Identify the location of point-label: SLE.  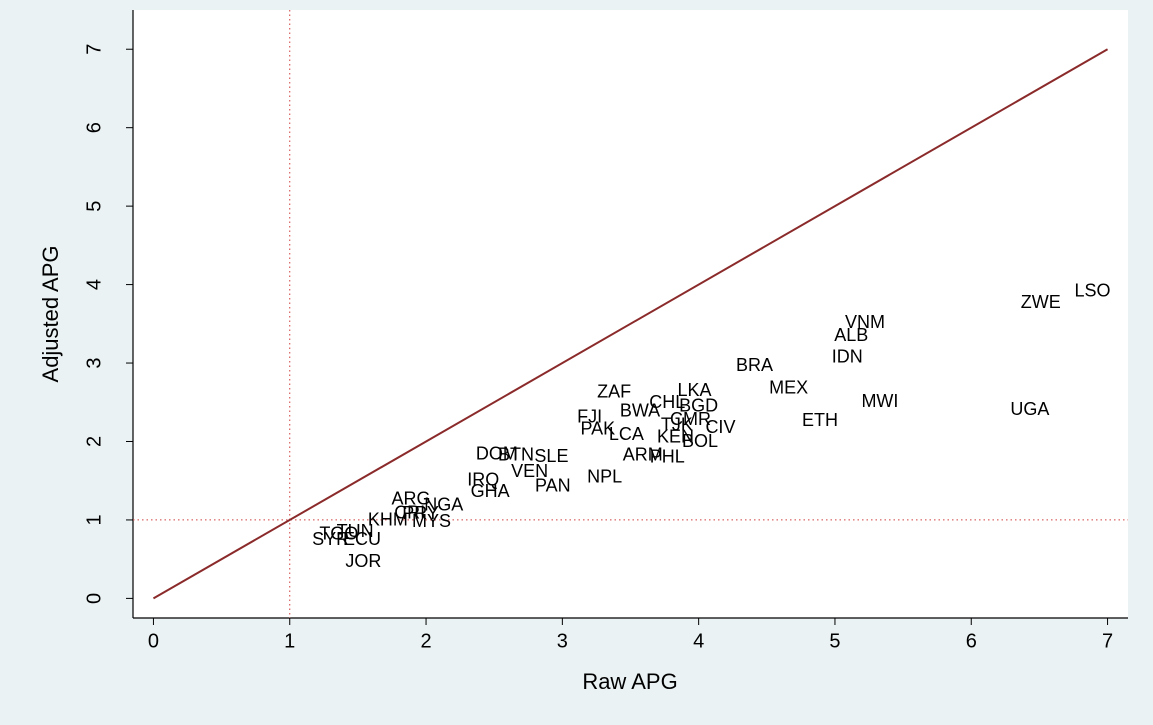
(551, 456).